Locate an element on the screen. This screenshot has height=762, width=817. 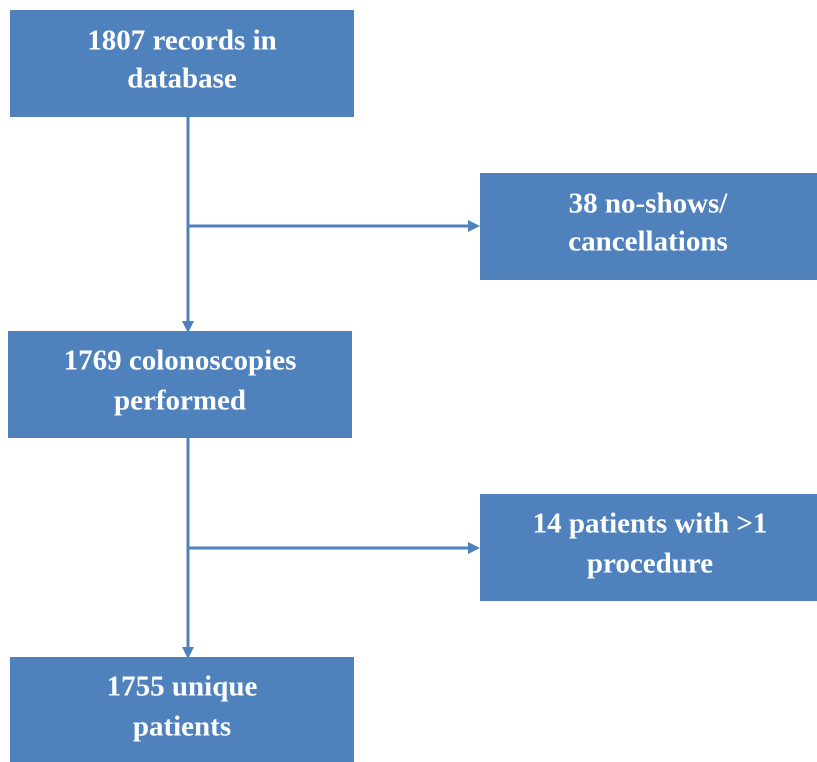
box-text: 1769 colonoscopies is located at coordinates (180, 361).